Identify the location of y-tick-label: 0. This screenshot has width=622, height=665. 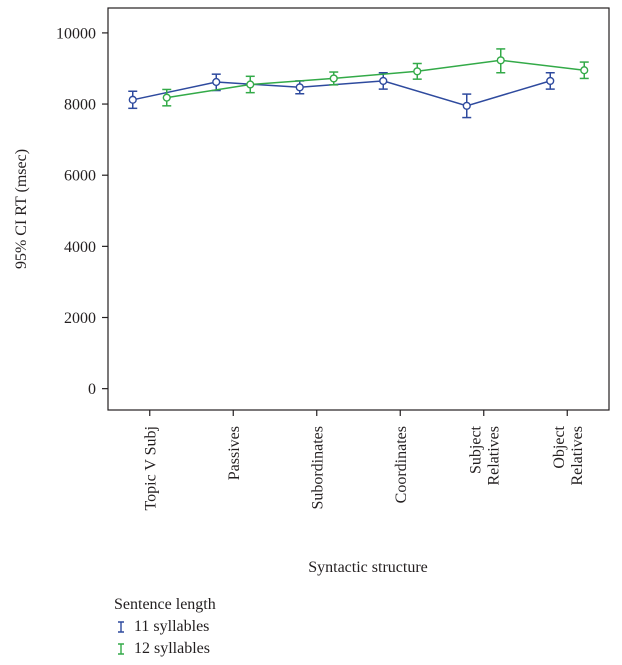
(92, 389).